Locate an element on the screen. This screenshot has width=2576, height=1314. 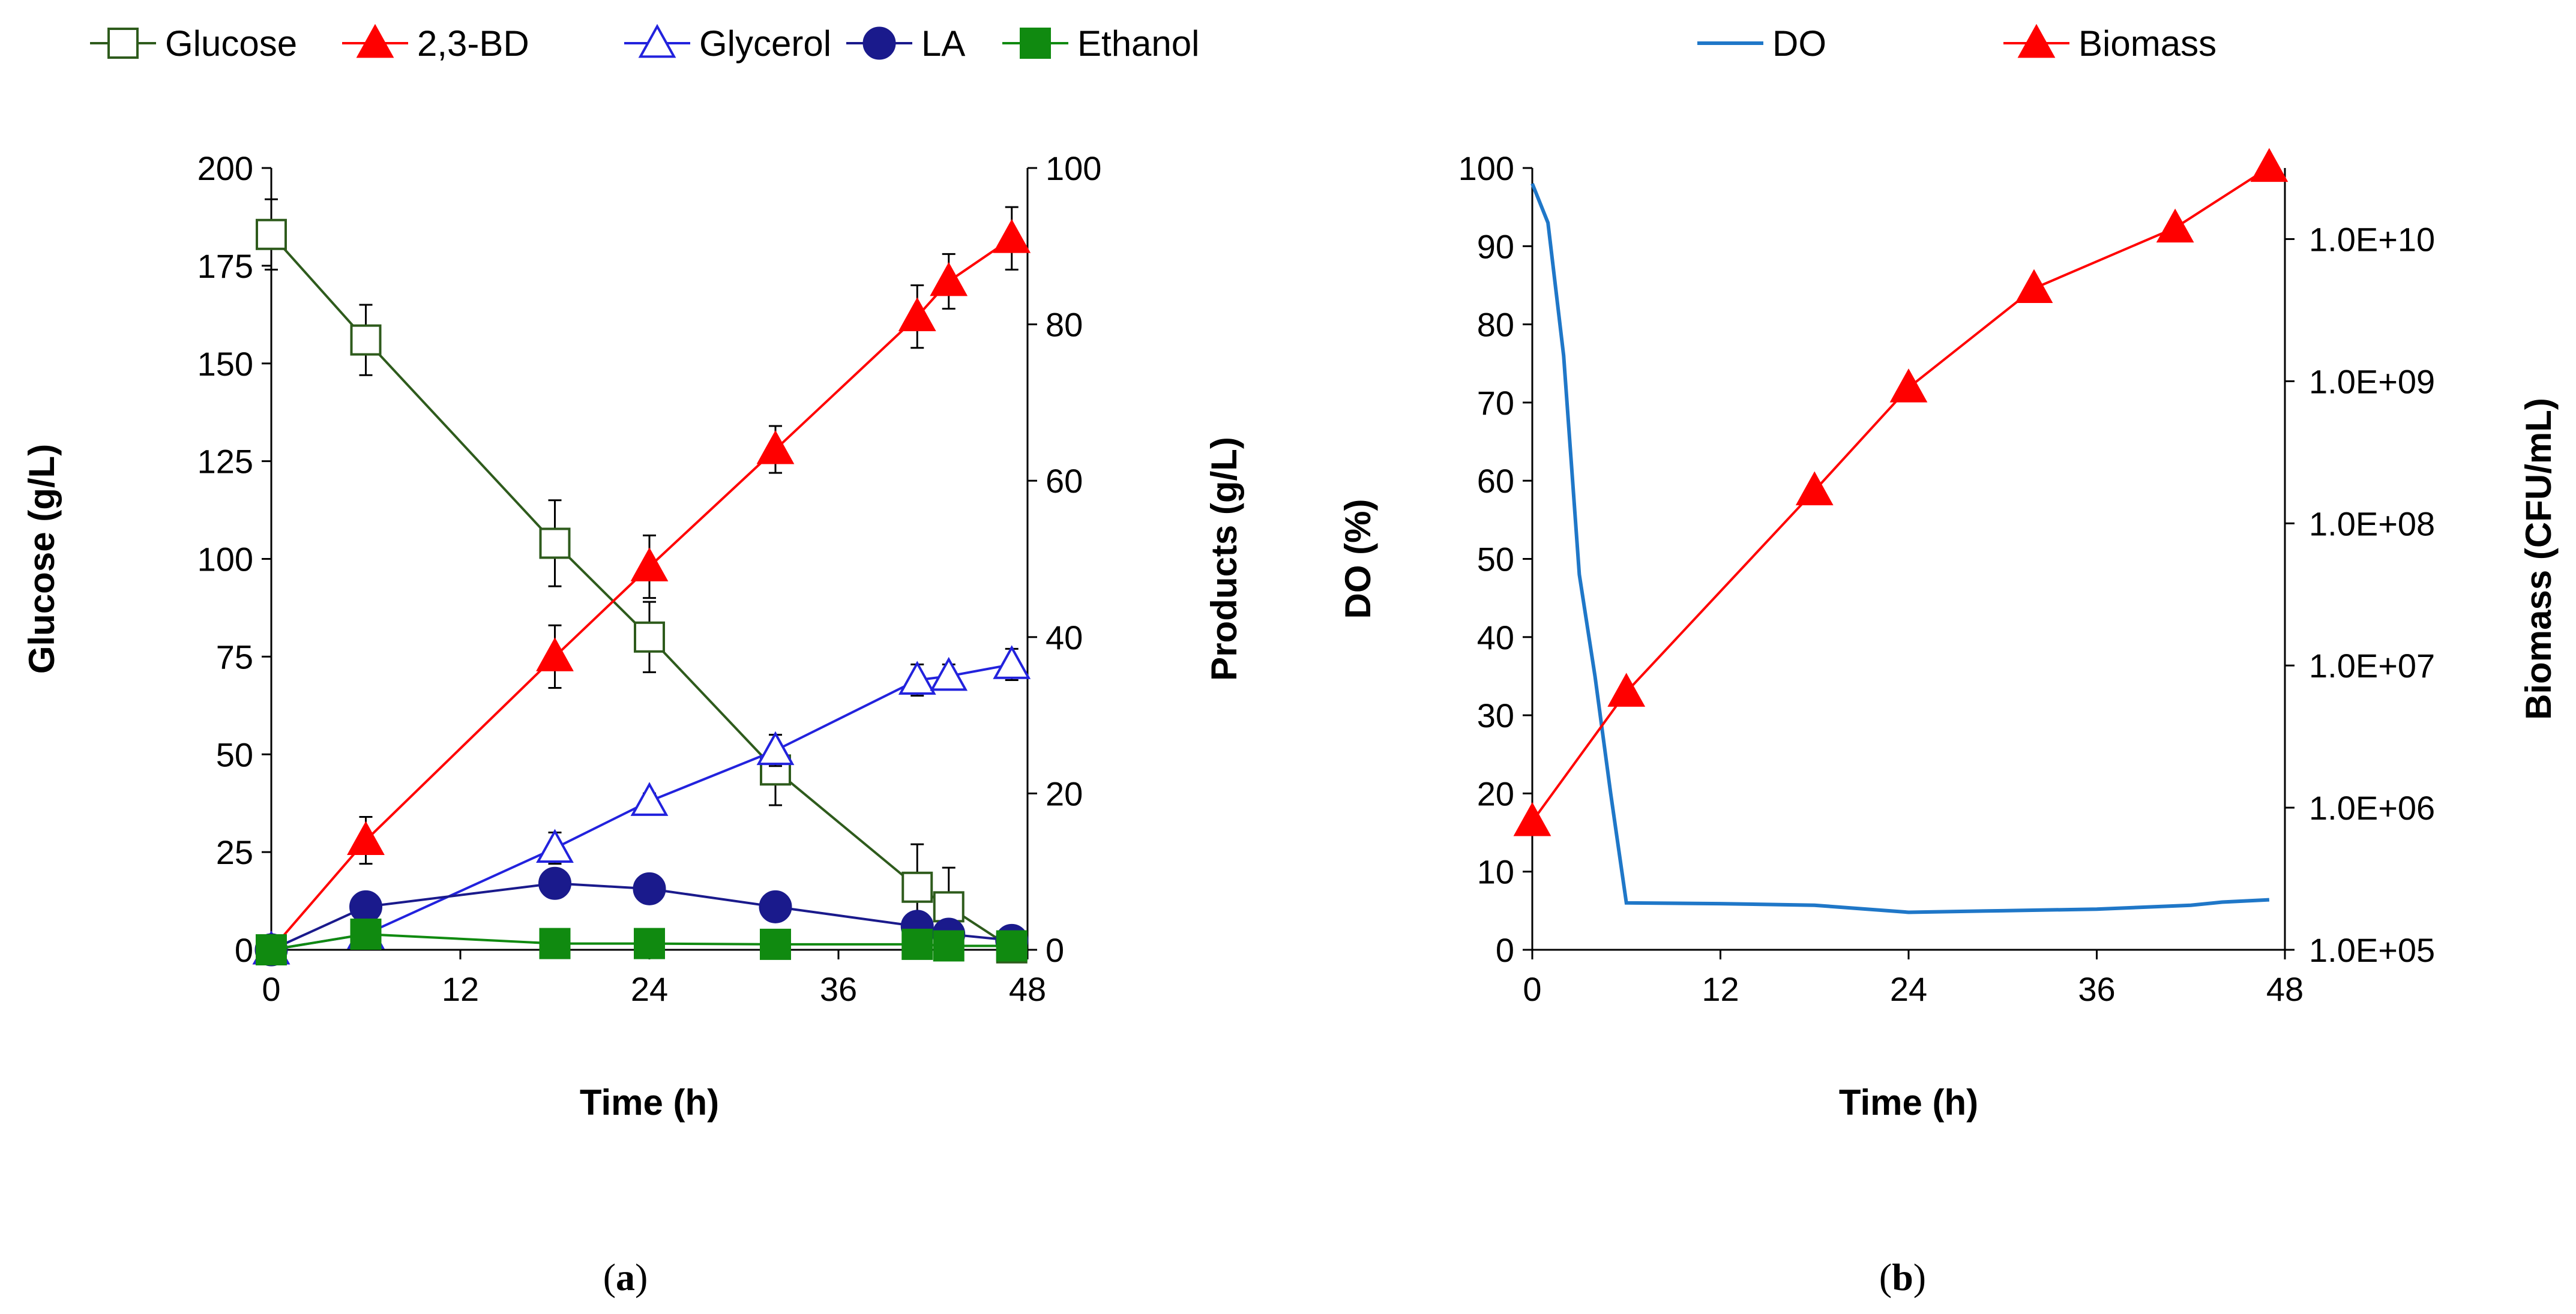
y-left-tick-label: 125 is located at coordinates (225, 462).